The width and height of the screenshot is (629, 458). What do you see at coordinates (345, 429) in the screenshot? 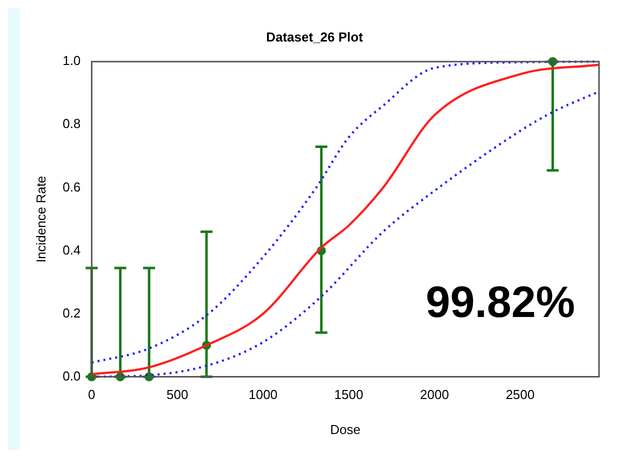
I see `x-axis-title: Dose` at bounding box center [345, 429].